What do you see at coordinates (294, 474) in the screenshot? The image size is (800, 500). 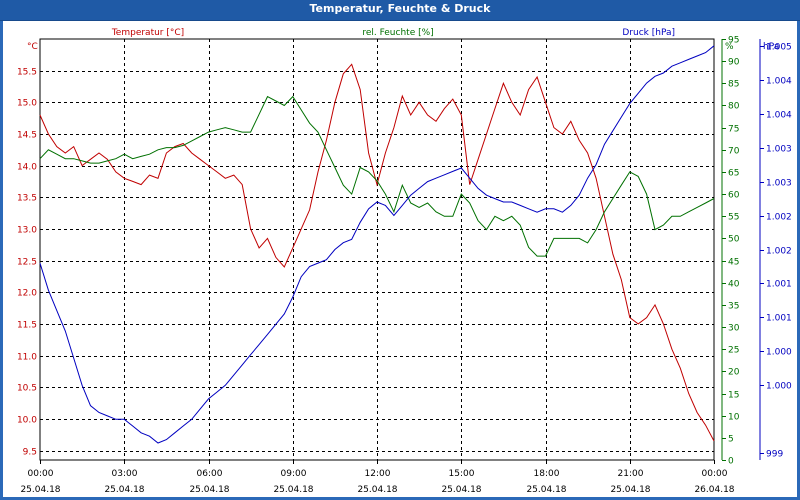 I see `x-tick-label-time: 09:00` at bounding box center [294, 474].